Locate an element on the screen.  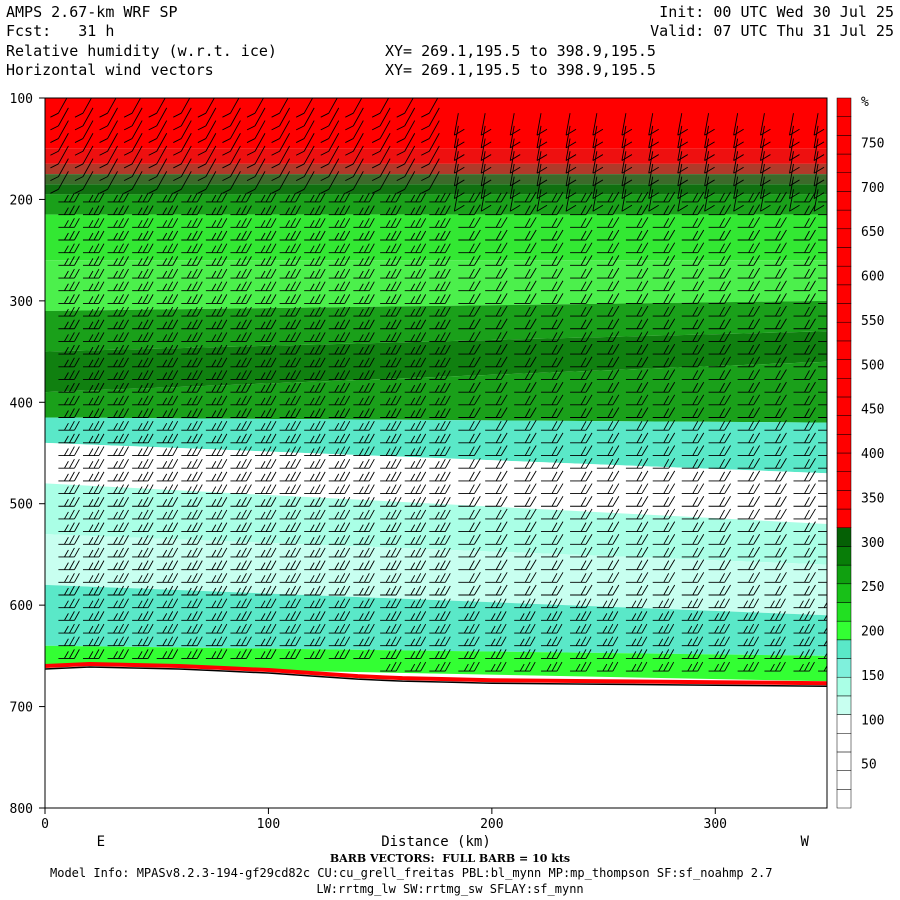
cross-section-endpoints-2: XY= 269.1,195.5 to 398.9,195.5 is located at coordinates (520, 70).